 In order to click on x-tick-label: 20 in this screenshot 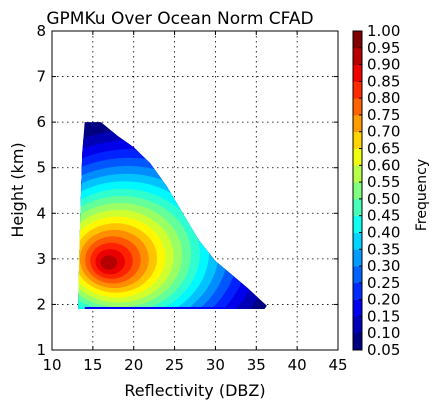, I will do `click(133, 365)`.